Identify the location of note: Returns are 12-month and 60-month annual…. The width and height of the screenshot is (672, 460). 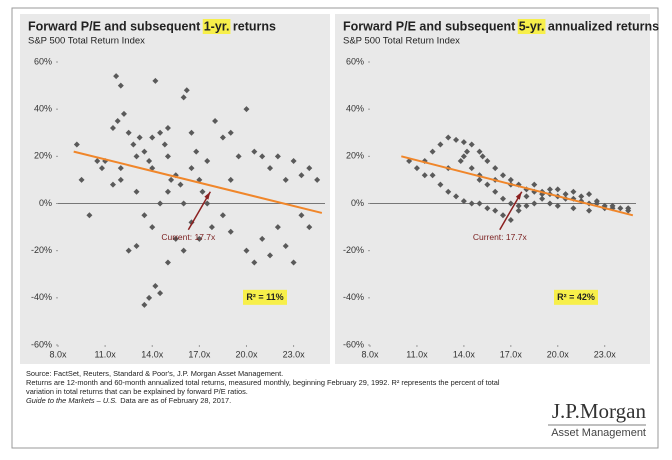
(263, 382).